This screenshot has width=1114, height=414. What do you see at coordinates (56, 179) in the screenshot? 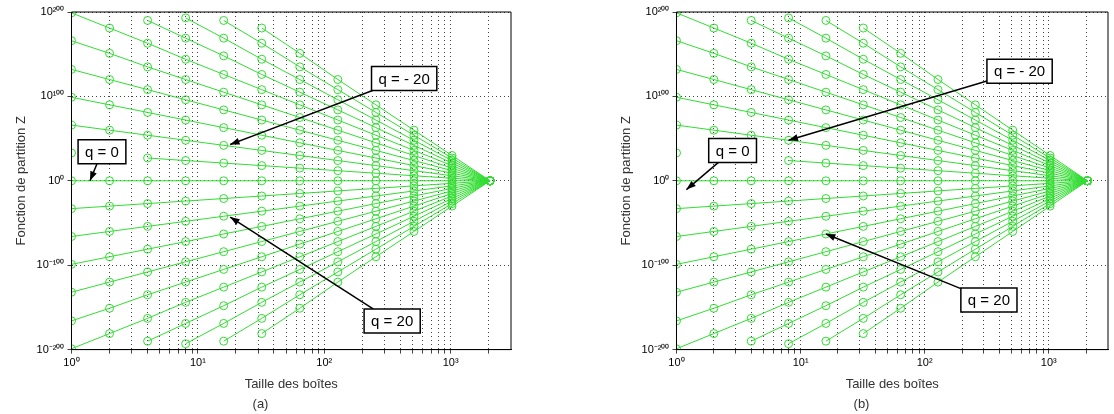
I see `y-tick-label: 10⁰` at bounding box center [56, 179].